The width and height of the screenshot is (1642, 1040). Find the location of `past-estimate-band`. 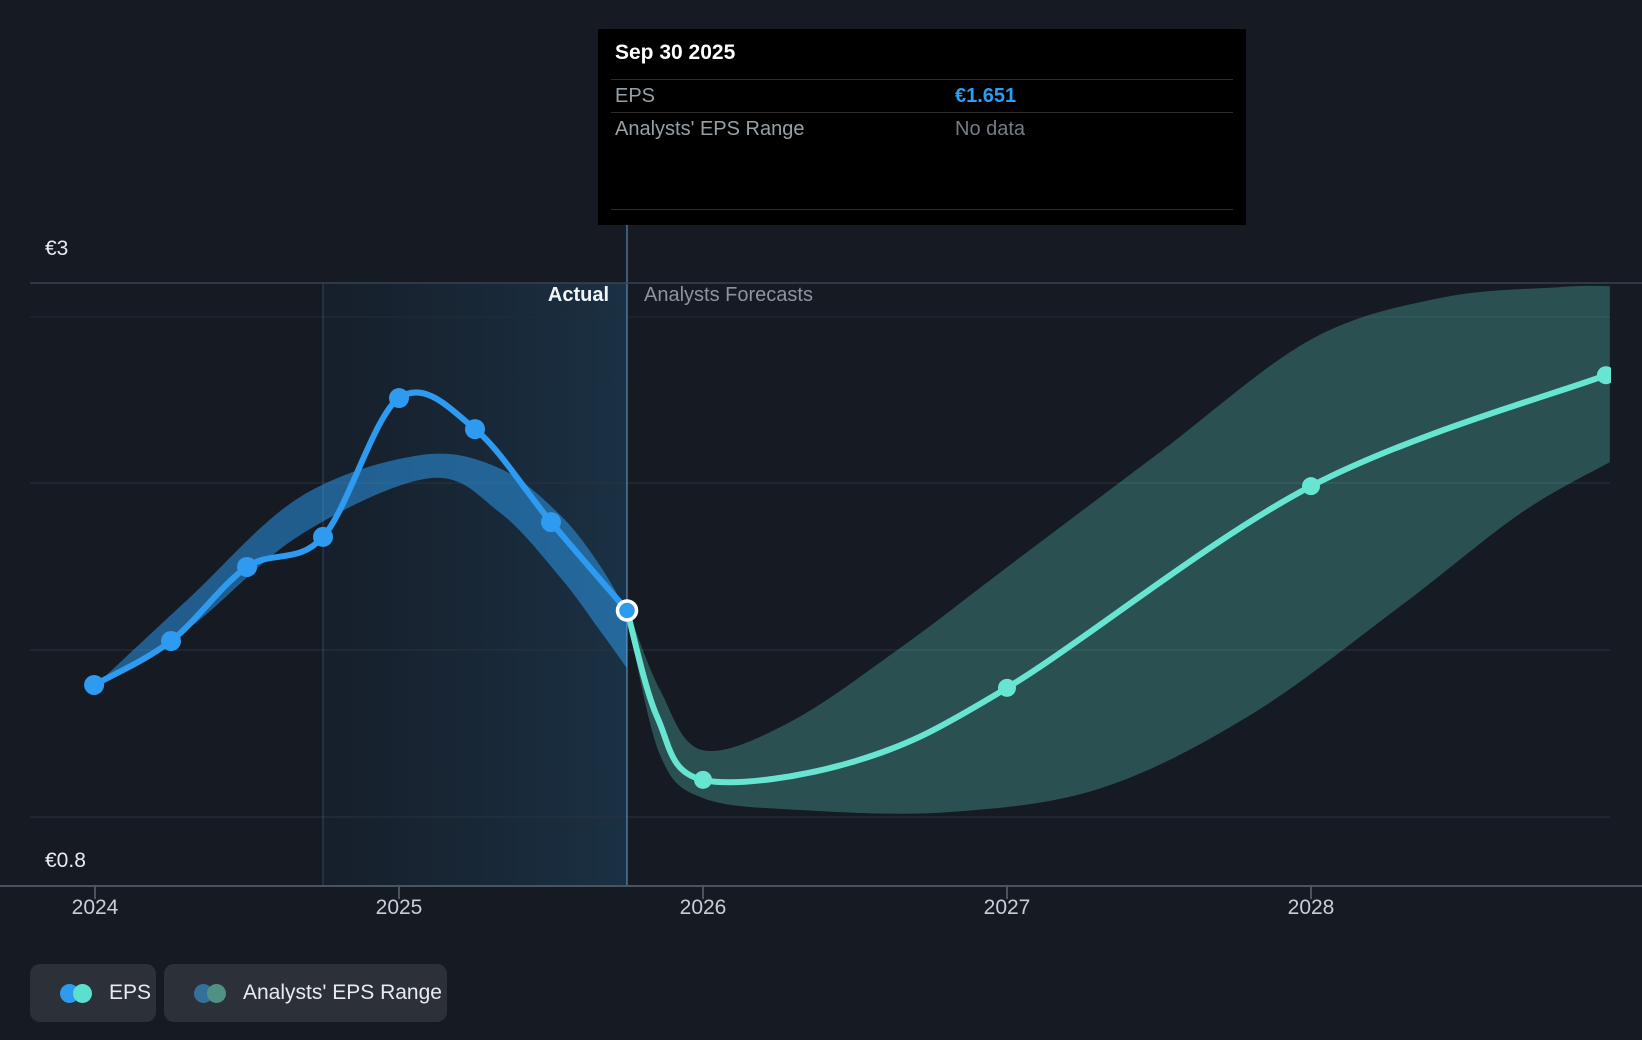

past-estimate-band is located at coordinates (361, 569).